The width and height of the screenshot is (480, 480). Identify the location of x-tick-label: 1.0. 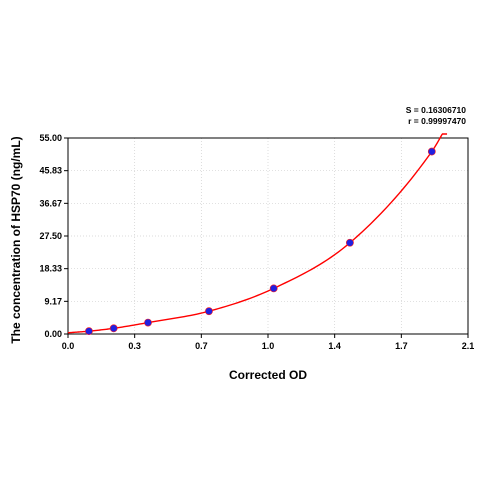
(268, 346).